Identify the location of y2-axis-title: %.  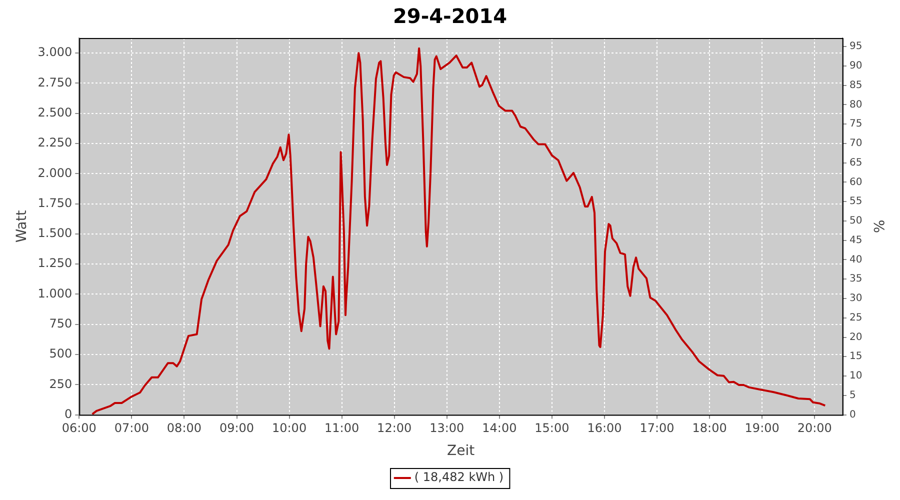
(878, 227).